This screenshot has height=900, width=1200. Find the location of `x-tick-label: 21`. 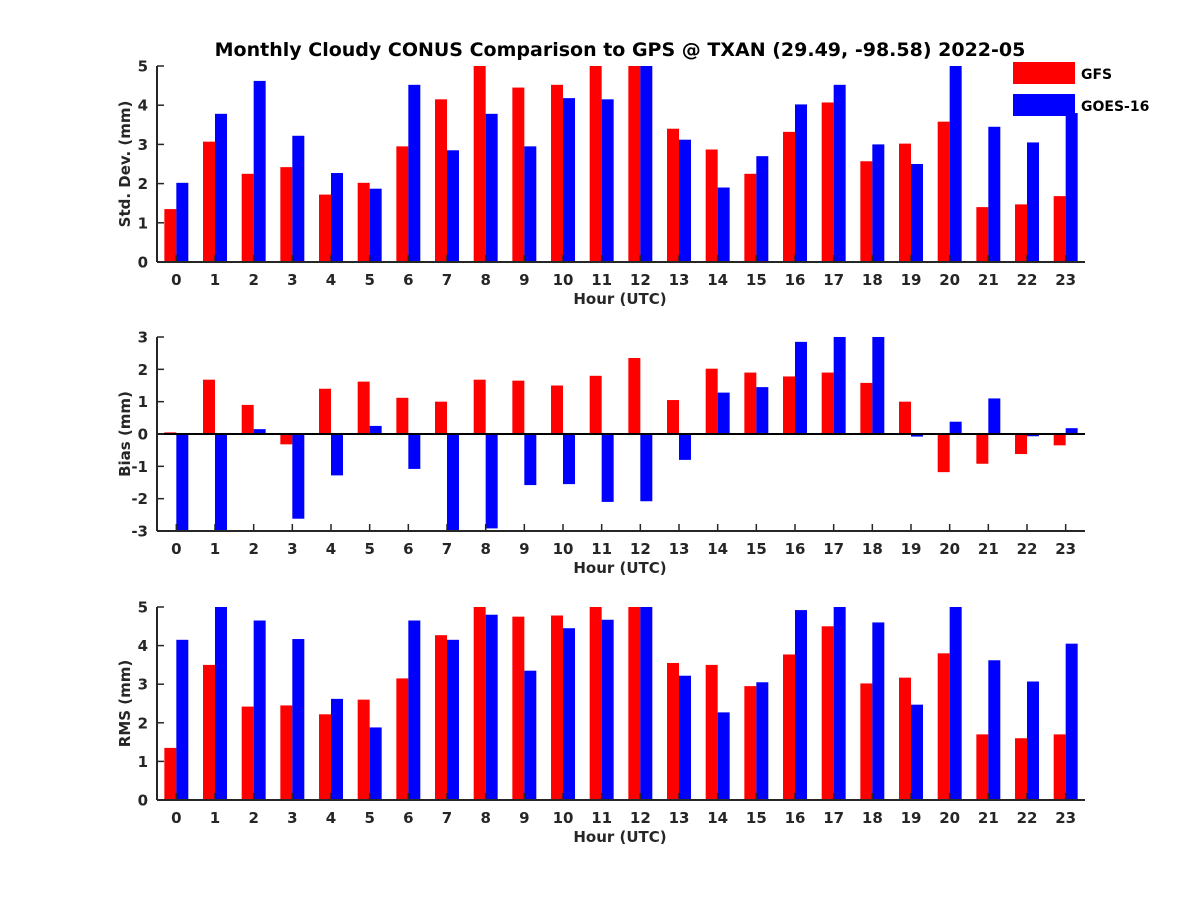

x-tick-label: 21 is located at coordinates (988, 818).